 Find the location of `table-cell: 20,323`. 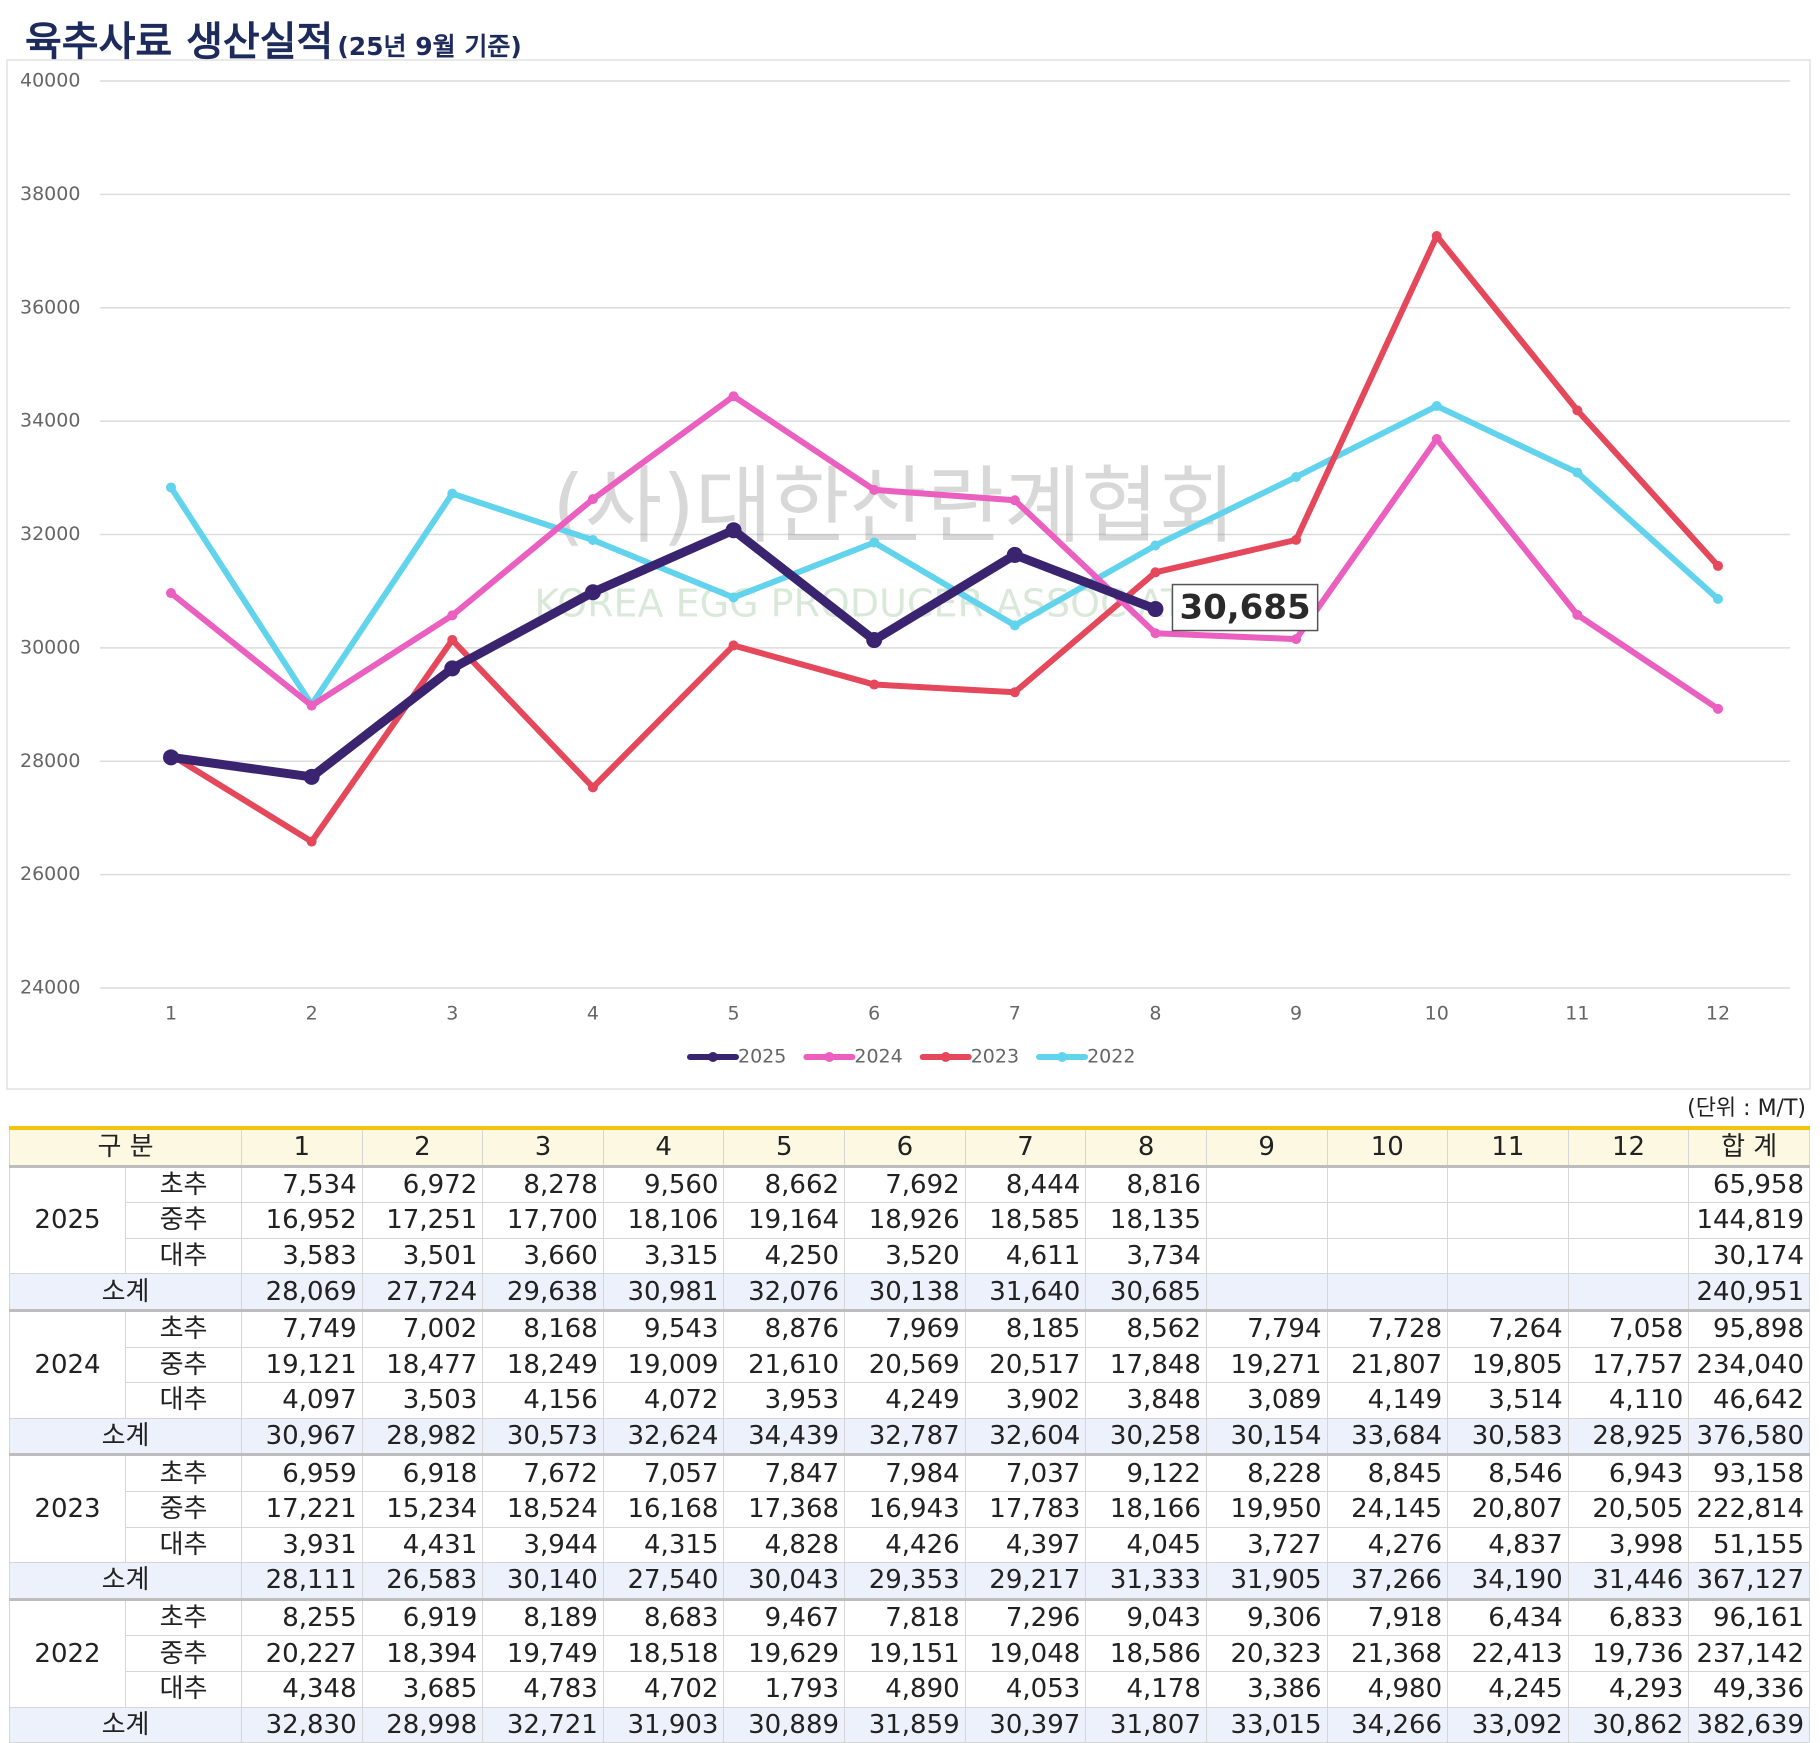

table-cell: 20,323 is located at coordinates (1266, 1653).